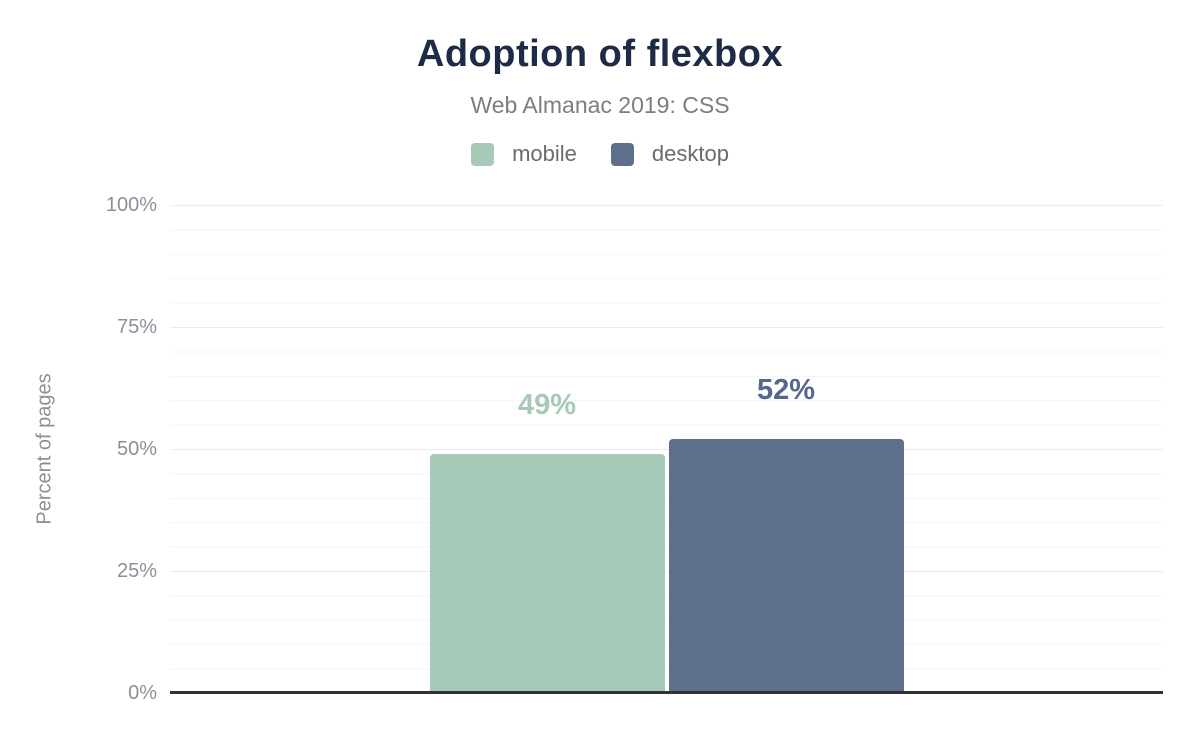  What do you see at coordinates (666, 692) in the screenshot?
I see `x-axis-line` at bounding box center [666, 692].